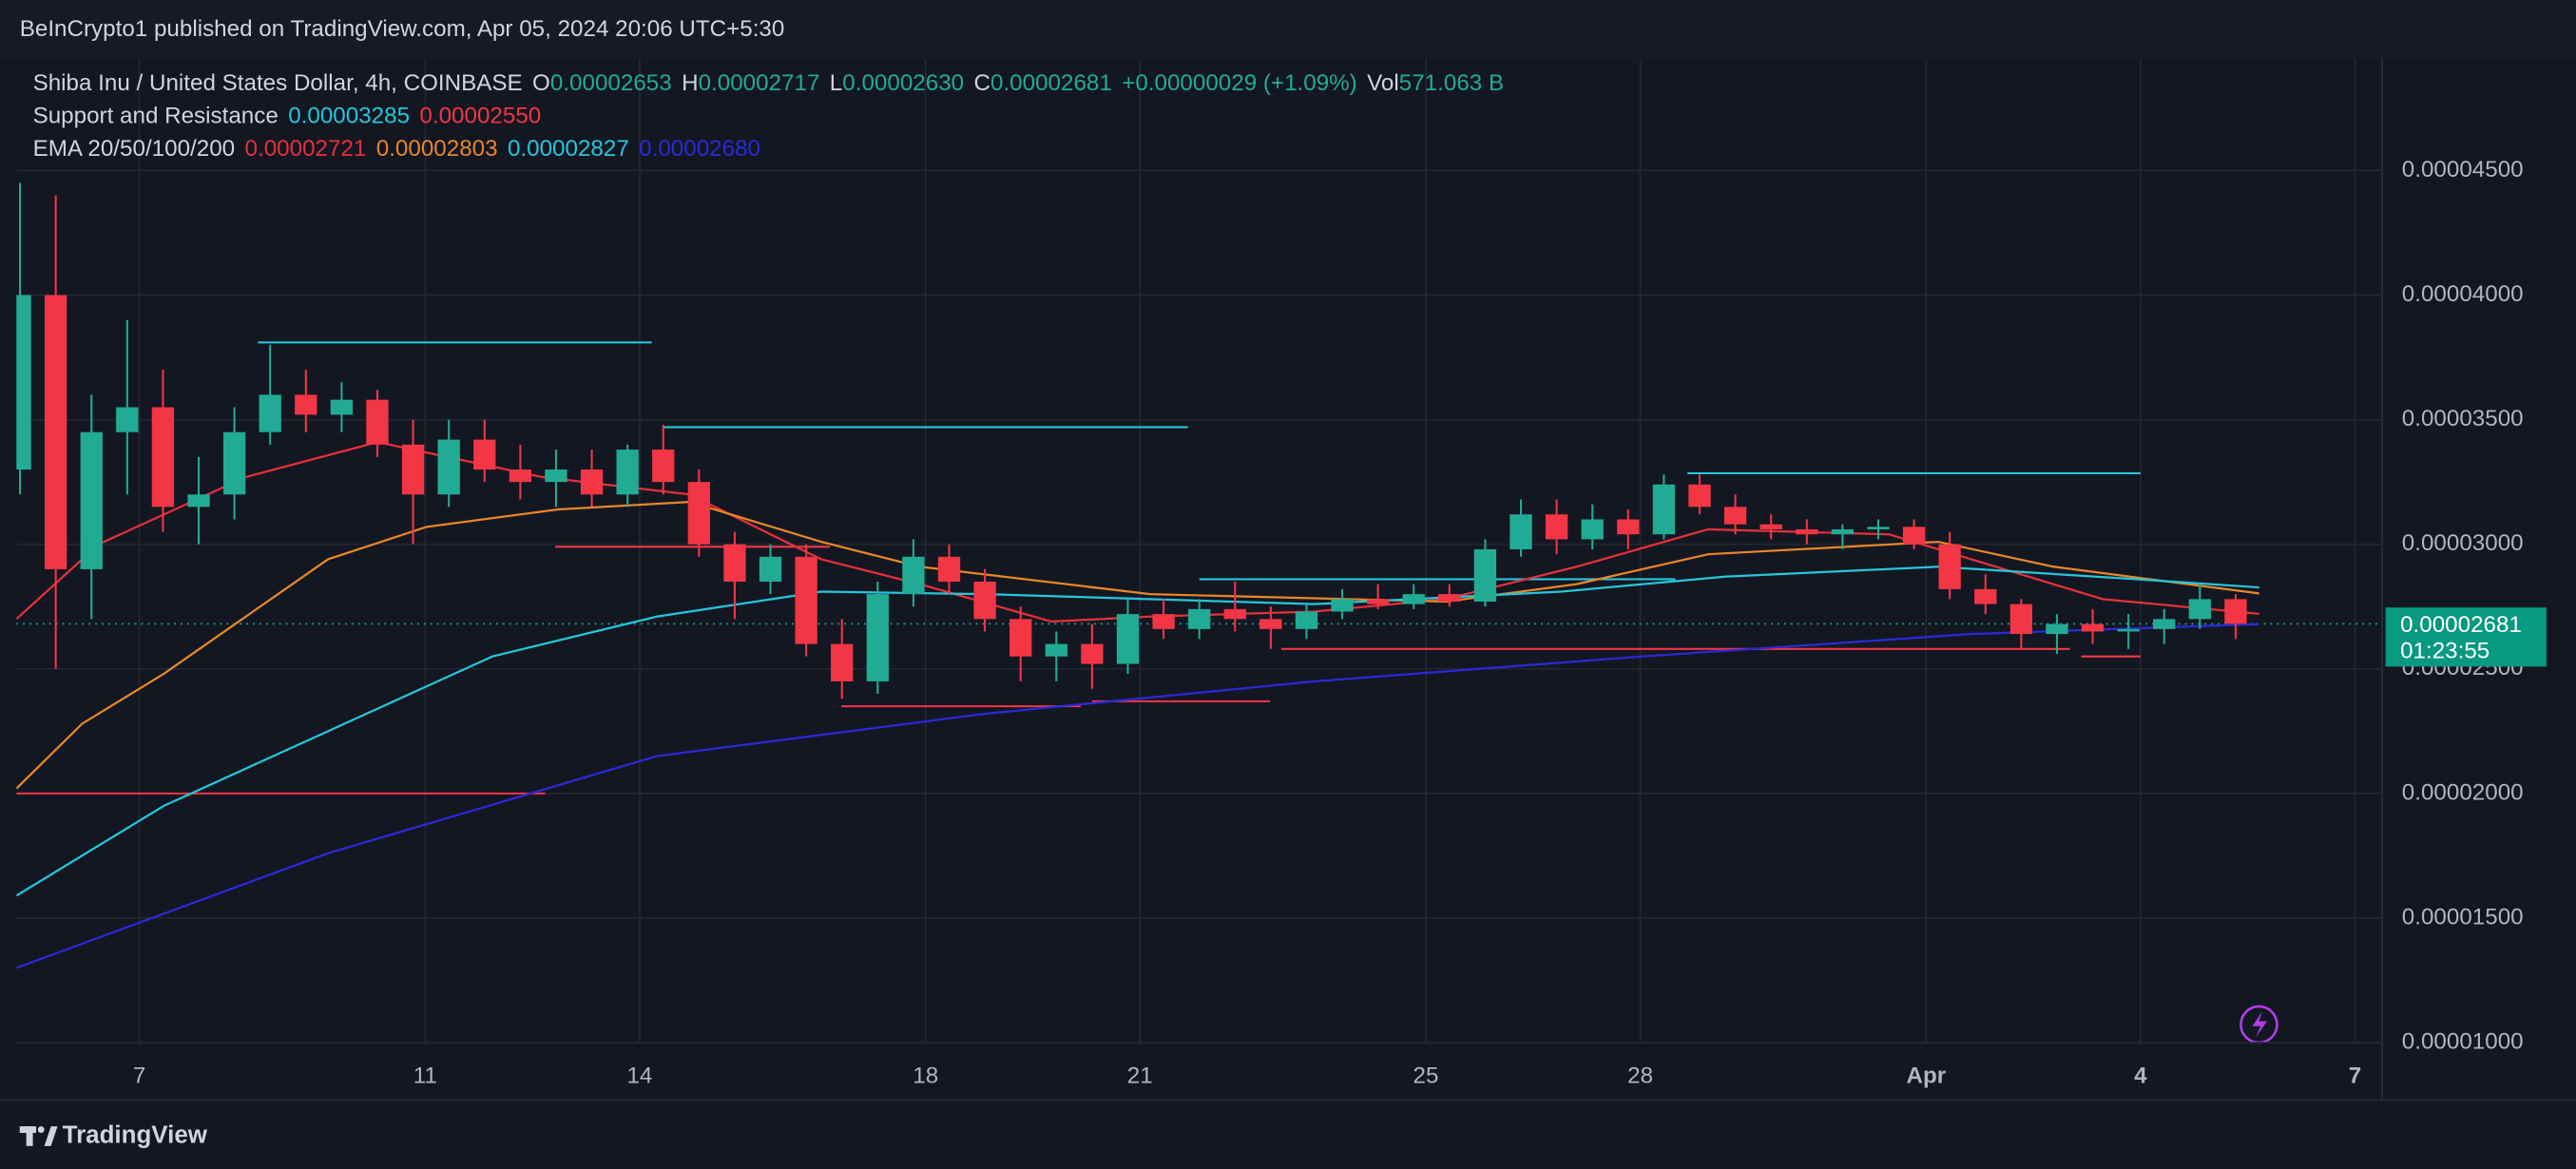  Describe the element at coordinates (349, 115) in the screenshot. I see `sr-value: 0.00003285` at that location.